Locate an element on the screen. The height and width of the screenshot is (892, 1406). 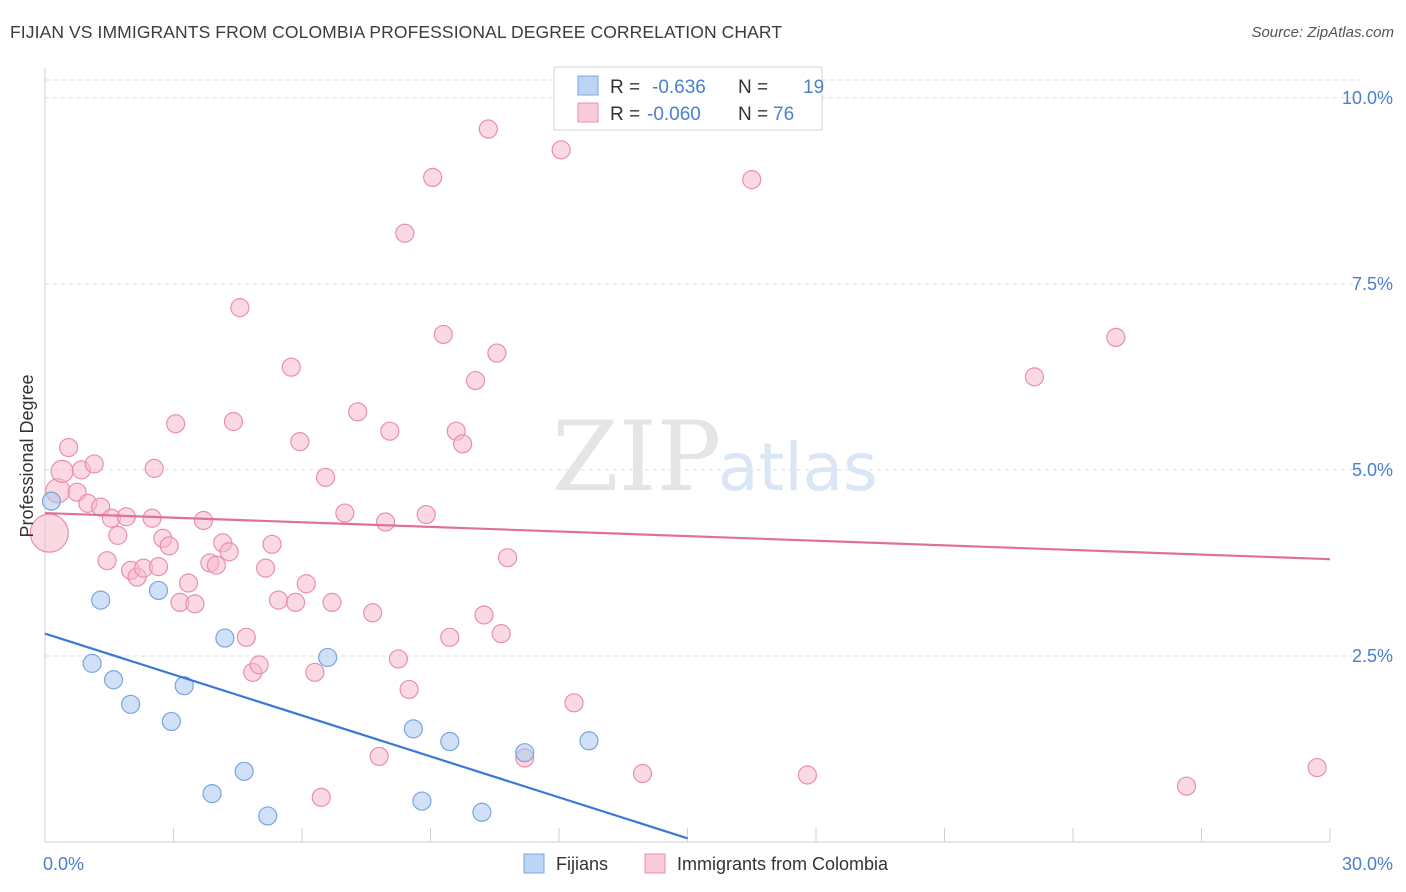
y-tick-labels: 2.5% 5.0% 7.5% 10.0% is located at coordinates (1367, 377).